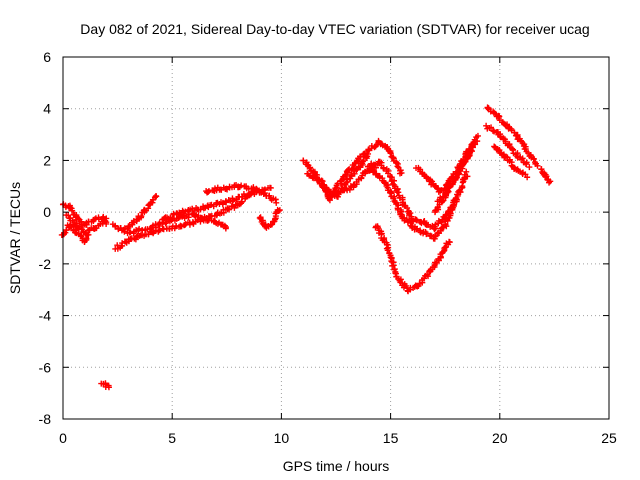  I want to click on x-tick-label: 5, so click(172, 438).